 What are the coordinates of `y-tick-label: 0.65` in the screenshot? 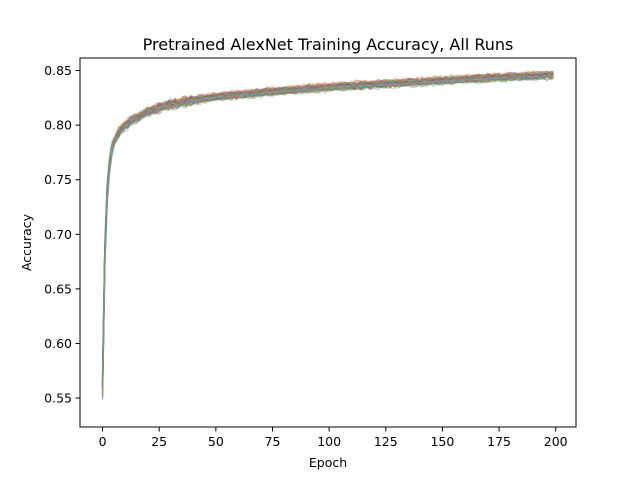 It's located at (58, 288).